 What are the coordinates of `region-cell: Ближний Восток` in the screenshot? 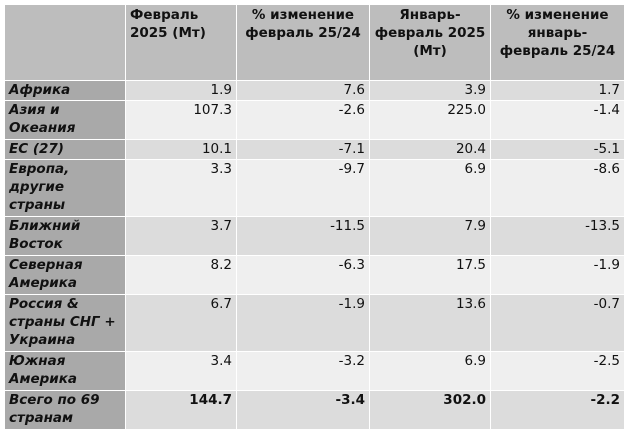 It's located at (65, 236).